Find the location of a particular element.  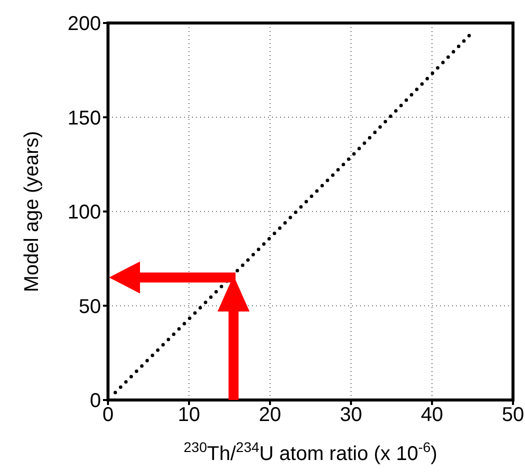

x-axis-title: $^{230}$Th/$^{234}$U atom ratio (x 10$^{-6}$) is located at coordinates (311, 452).